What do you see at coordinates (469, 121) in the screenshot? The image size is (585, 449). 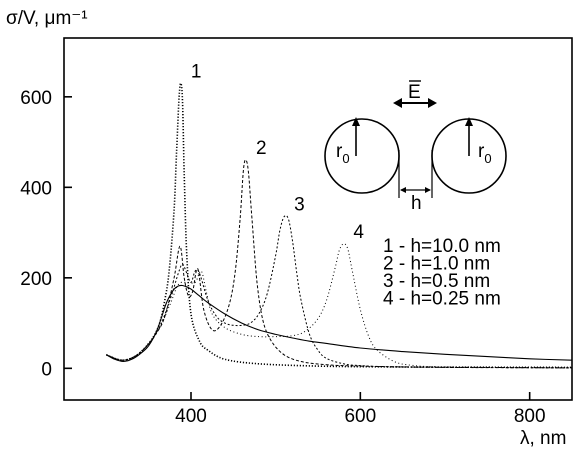 I see `right-radius-arrowhead` at bounding box center [469, 121].